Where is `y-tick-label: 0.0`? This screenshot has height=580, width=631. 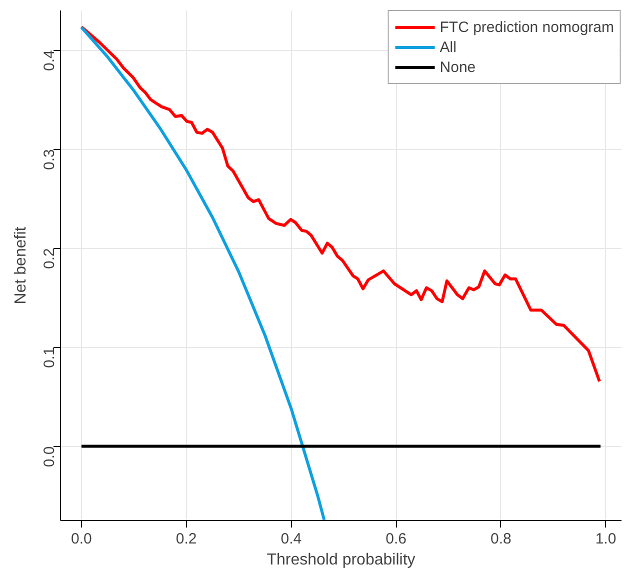
y-tick-label: 0.0 is located at coordinates (49, 457).